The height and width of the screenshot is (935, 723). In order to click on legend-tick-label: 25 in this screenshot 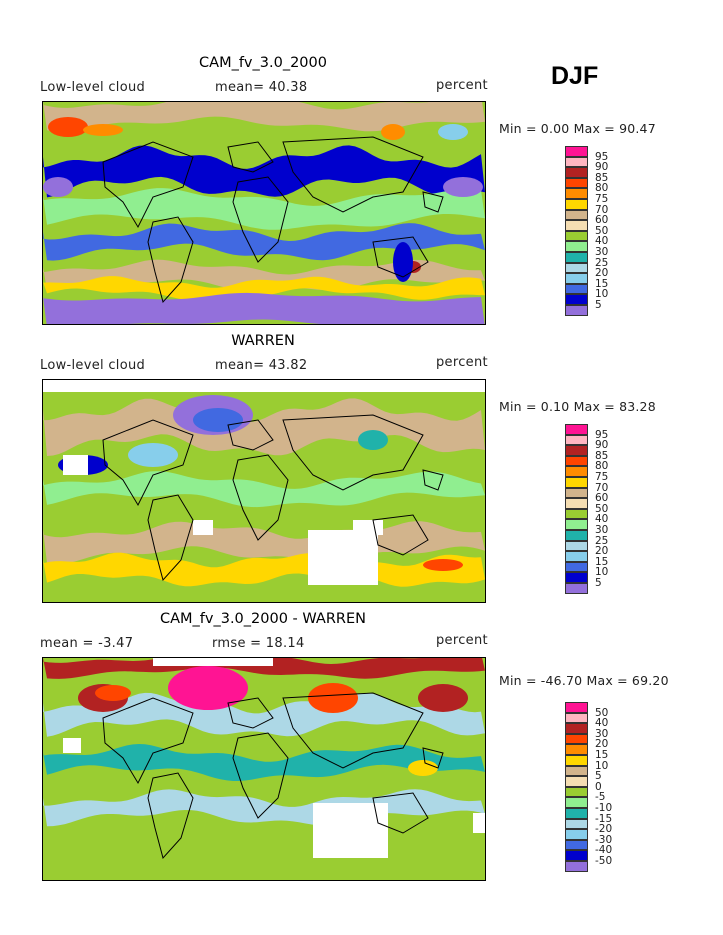, I will do `click(602, 262)`.